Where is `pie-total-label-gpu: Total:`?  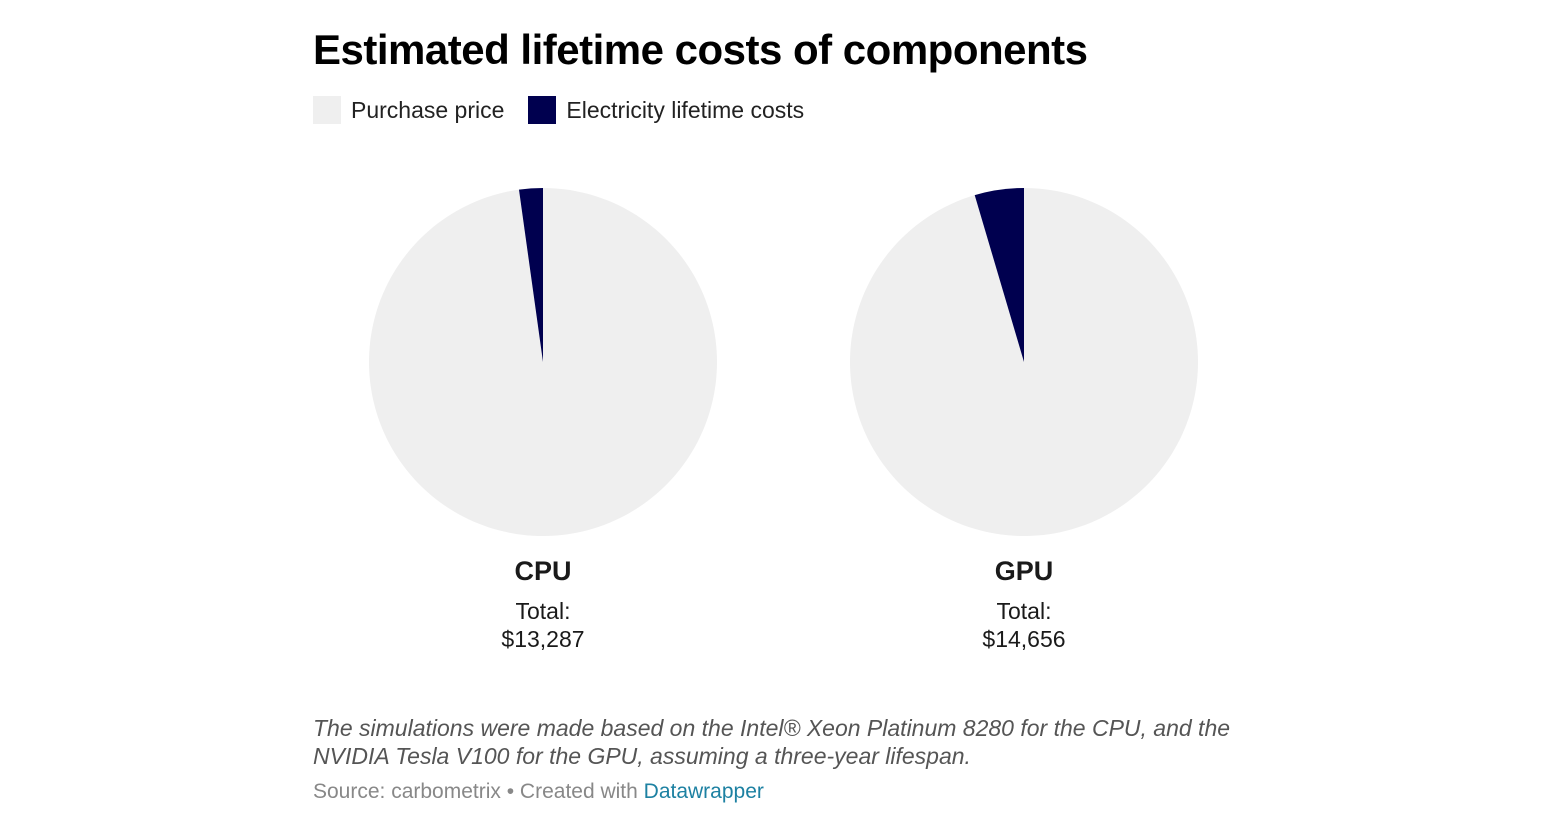 pie-total-label-gpu: Total: is located at coordinates (1024, 611).